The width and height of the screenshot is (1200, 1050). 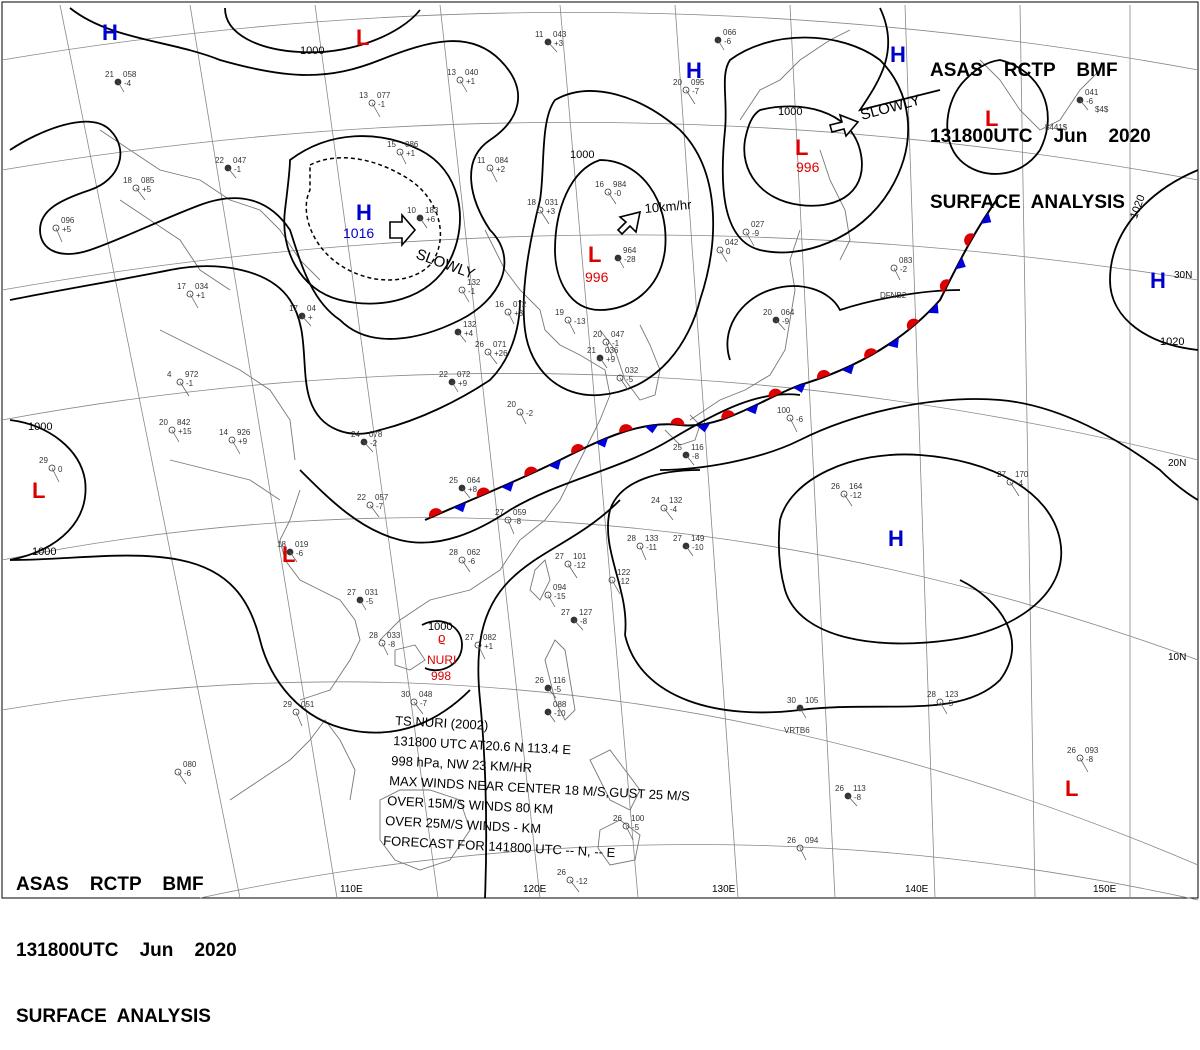 What do you see at coordinates (618, 193) in the screenshot?
I see `station-tendency: -0` at bounding box center [618, 193].